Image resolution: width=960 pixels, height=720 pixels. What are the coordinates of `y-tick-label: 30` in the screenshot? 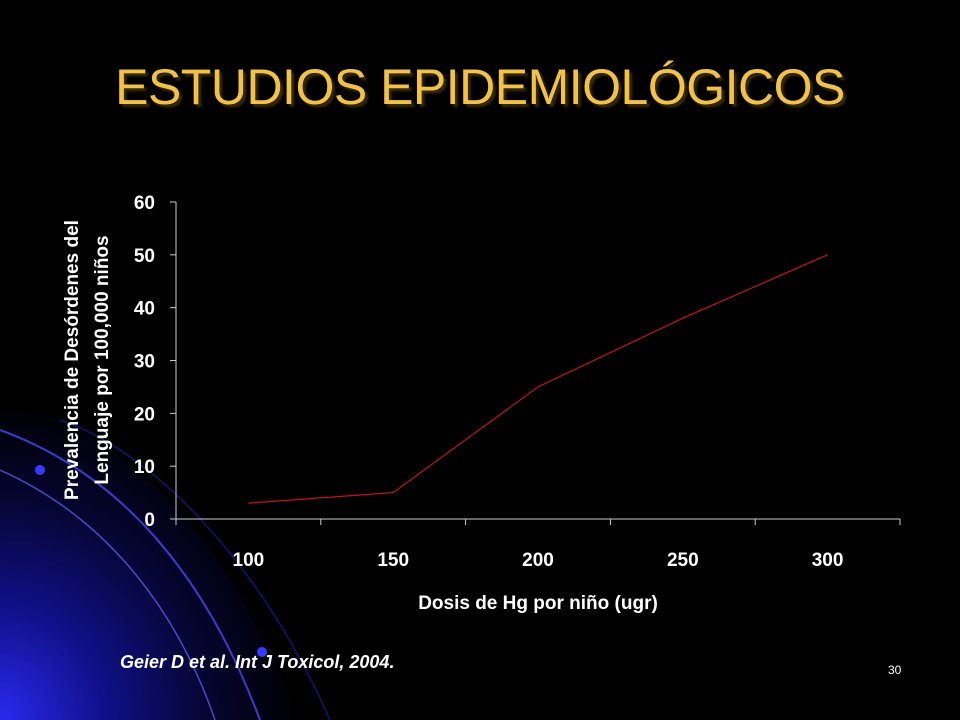 It's located at (144, 362).